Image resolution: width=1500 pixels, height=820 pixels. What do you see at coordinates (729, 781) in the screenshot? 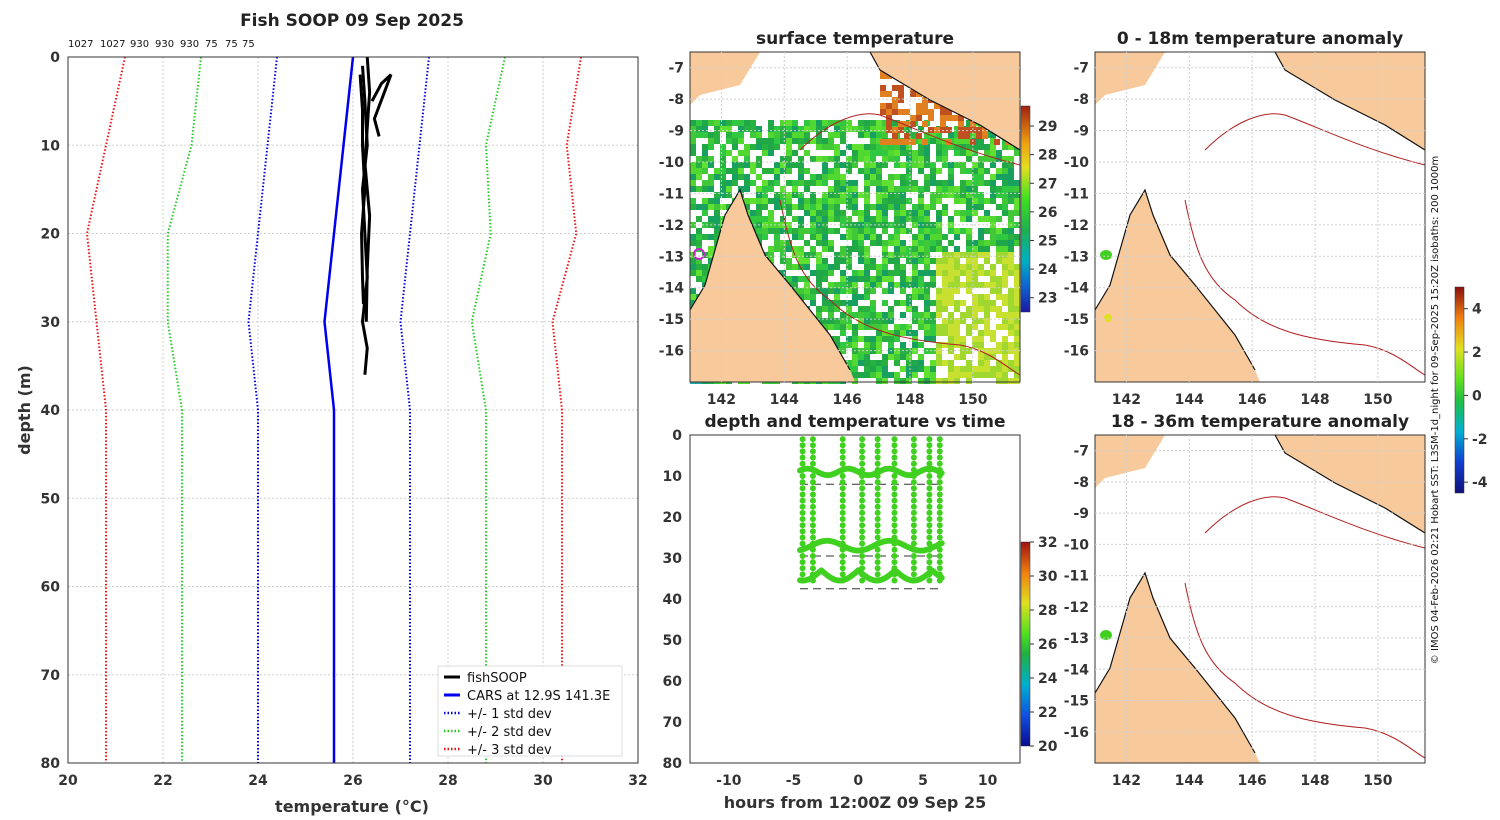
I see `x-tick-label: -10` at bounding box center [729, 781].